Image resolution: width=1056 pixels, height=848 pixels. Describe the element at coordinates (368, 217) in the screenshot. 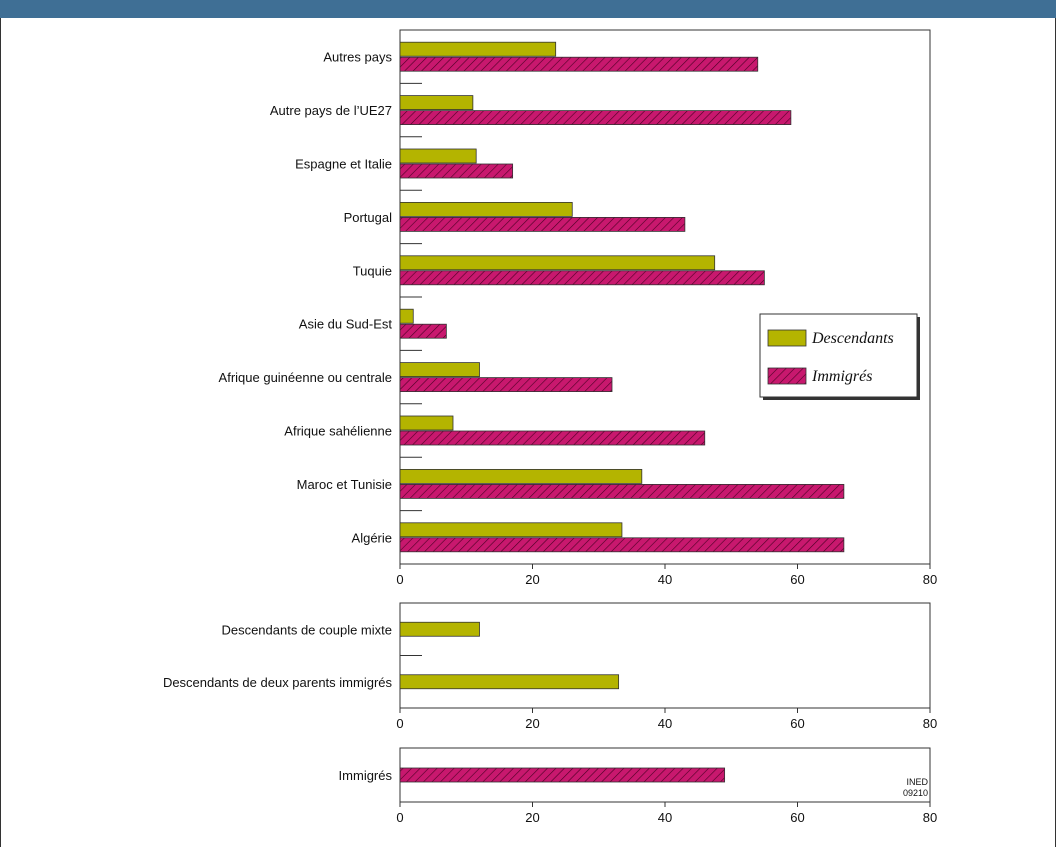

I see `category-label: Portugal` at that location.